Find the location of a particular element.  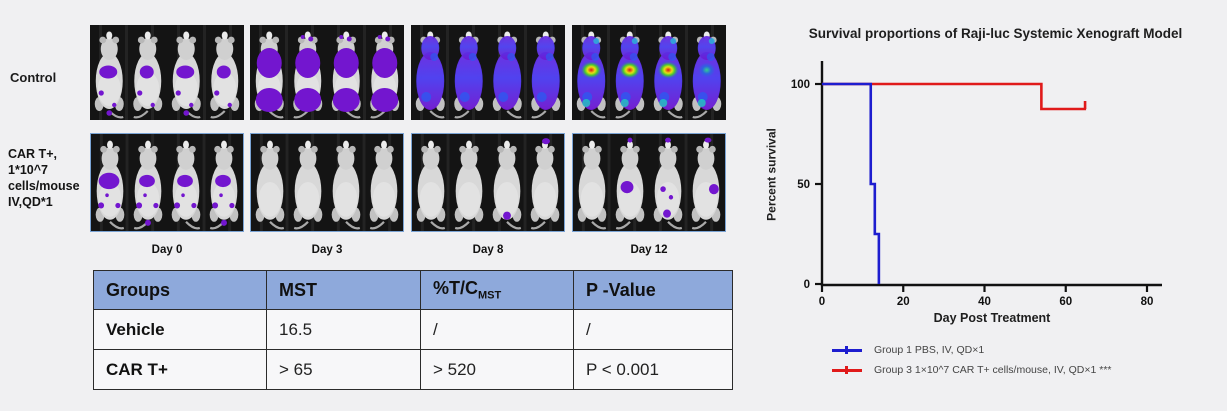

table-cell-0-3: / is located at coordinates (653, 329).